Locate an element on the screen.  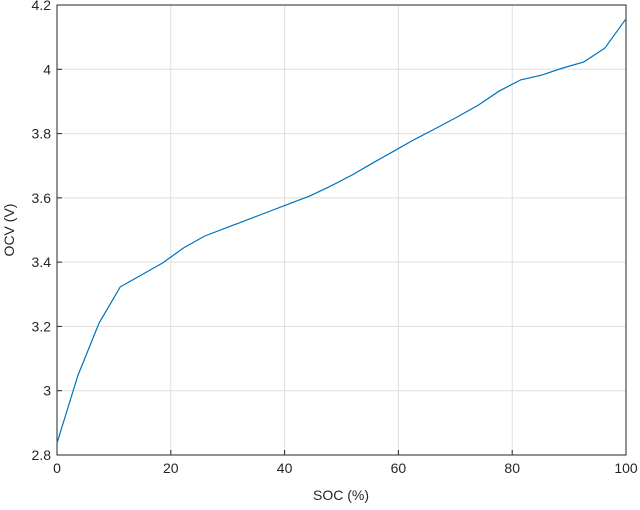
x-tick-label: 100 is located at coordinates (626, 468).